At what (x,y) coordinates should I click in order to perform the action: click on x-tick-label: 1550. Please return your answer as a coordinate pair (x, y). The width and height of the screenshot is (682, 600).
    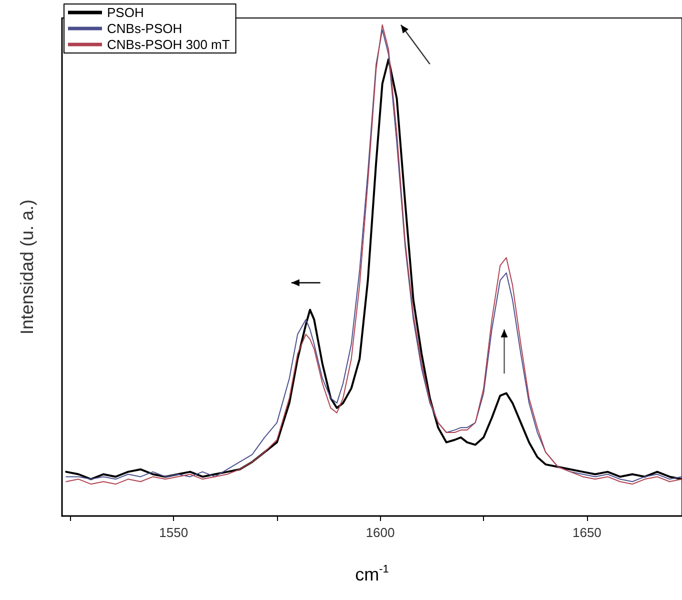
    Looking at the image, I should click on (173, 532).